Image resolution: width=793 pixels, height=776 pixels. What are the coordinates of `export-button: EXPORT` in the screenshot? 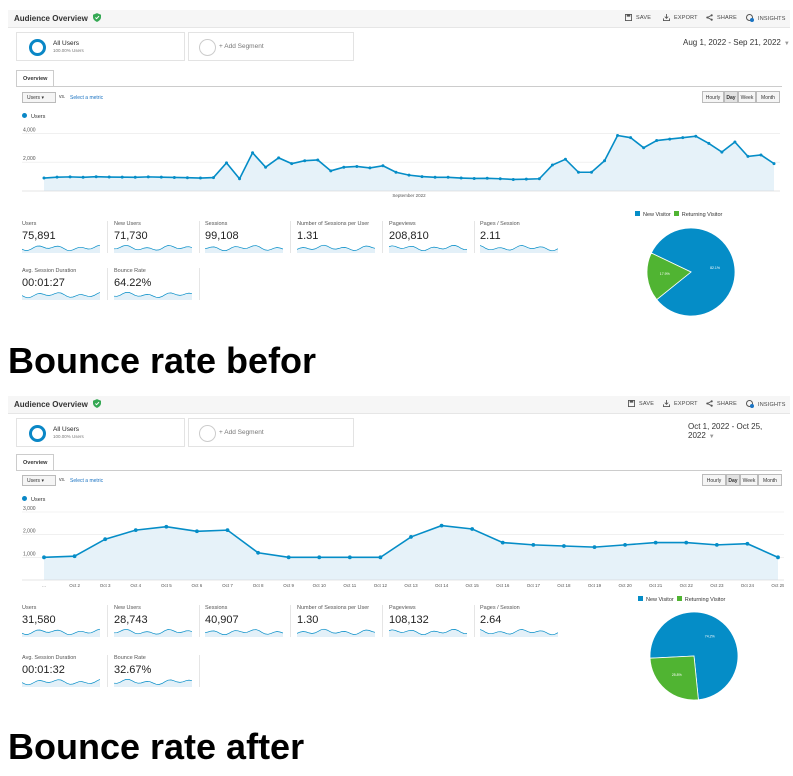 It's located at (680, 17).